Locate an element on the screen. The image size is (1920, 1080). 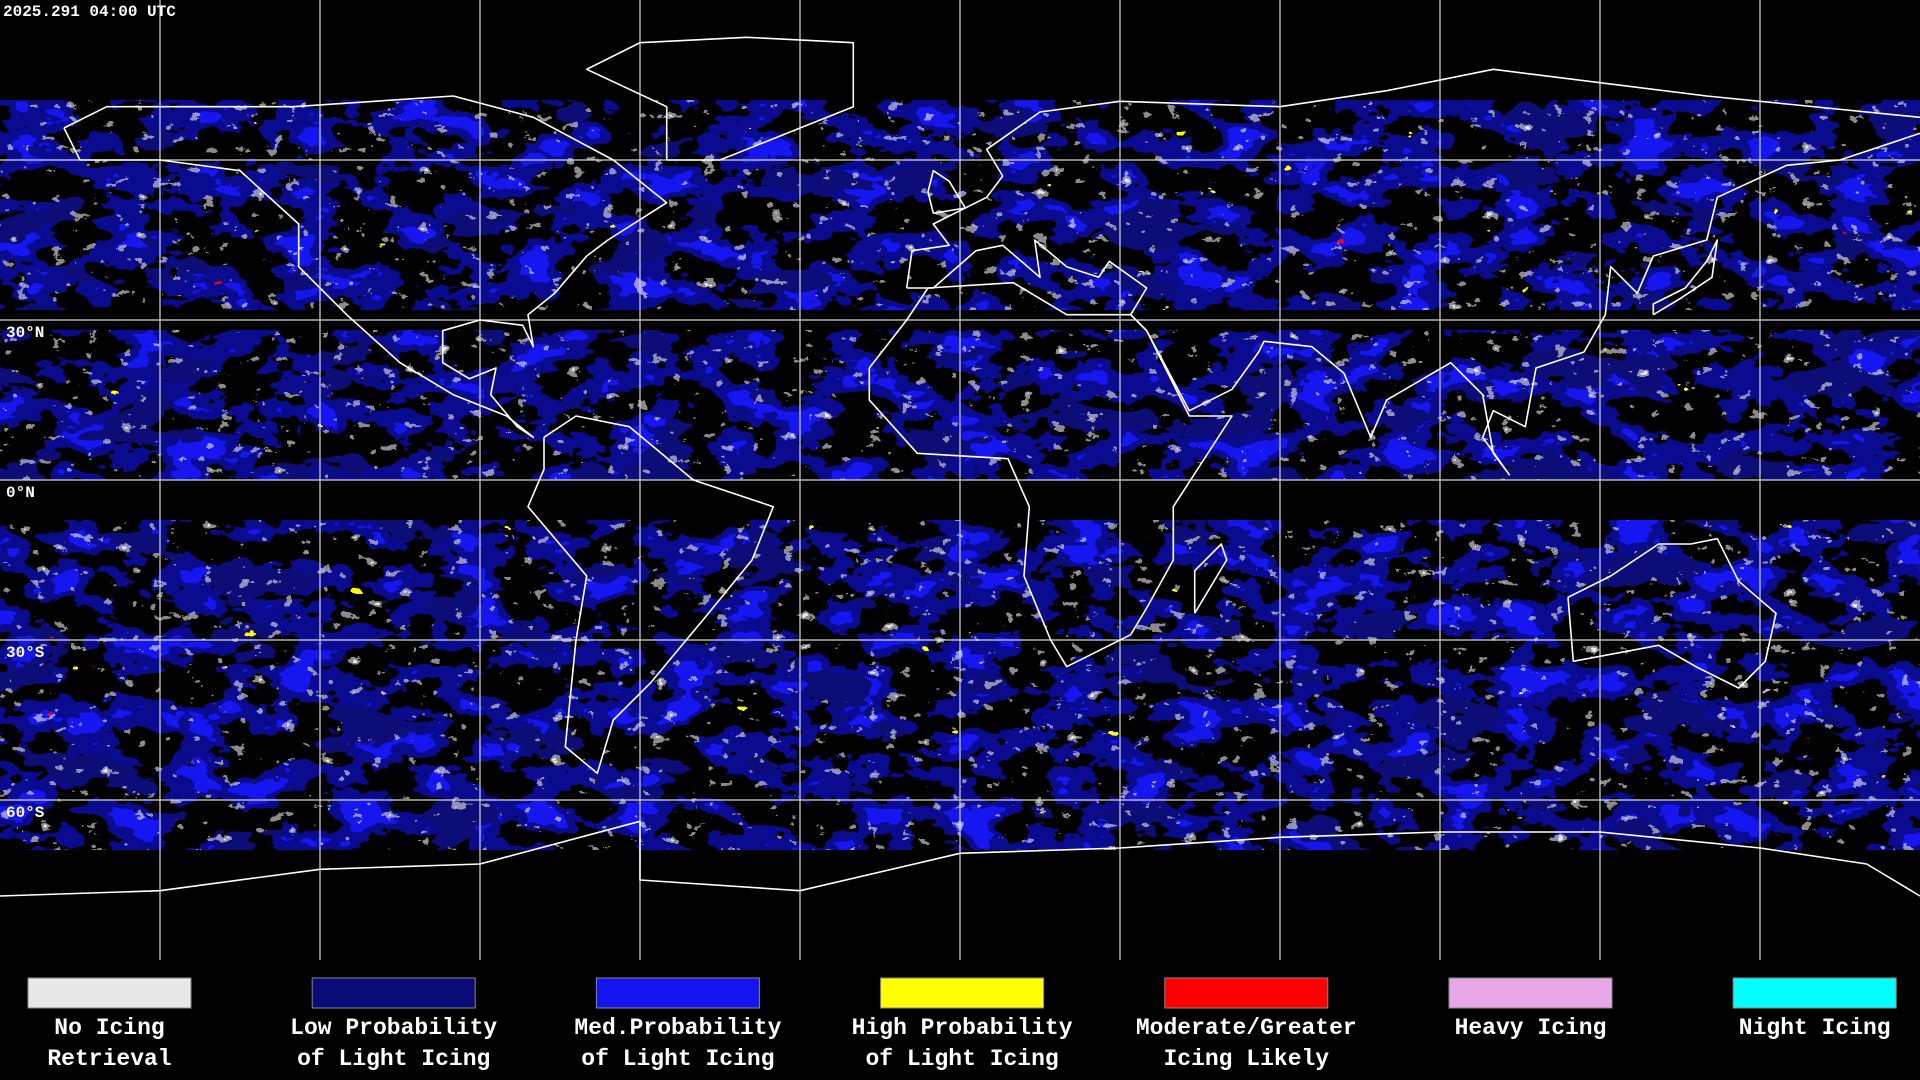
legend-label: Moderate/Greater is located at coordinates (1246, 1028).